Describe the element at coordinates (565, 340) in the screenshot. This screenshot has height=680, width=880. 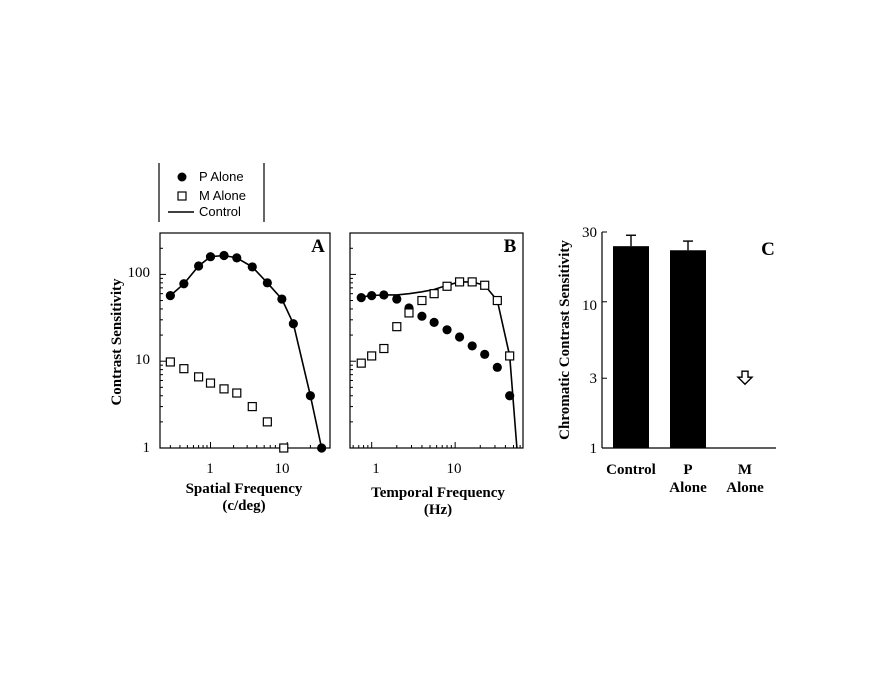
I see `panel-c-ylabel: Chromatic Contrast Sensitivity` at that location.